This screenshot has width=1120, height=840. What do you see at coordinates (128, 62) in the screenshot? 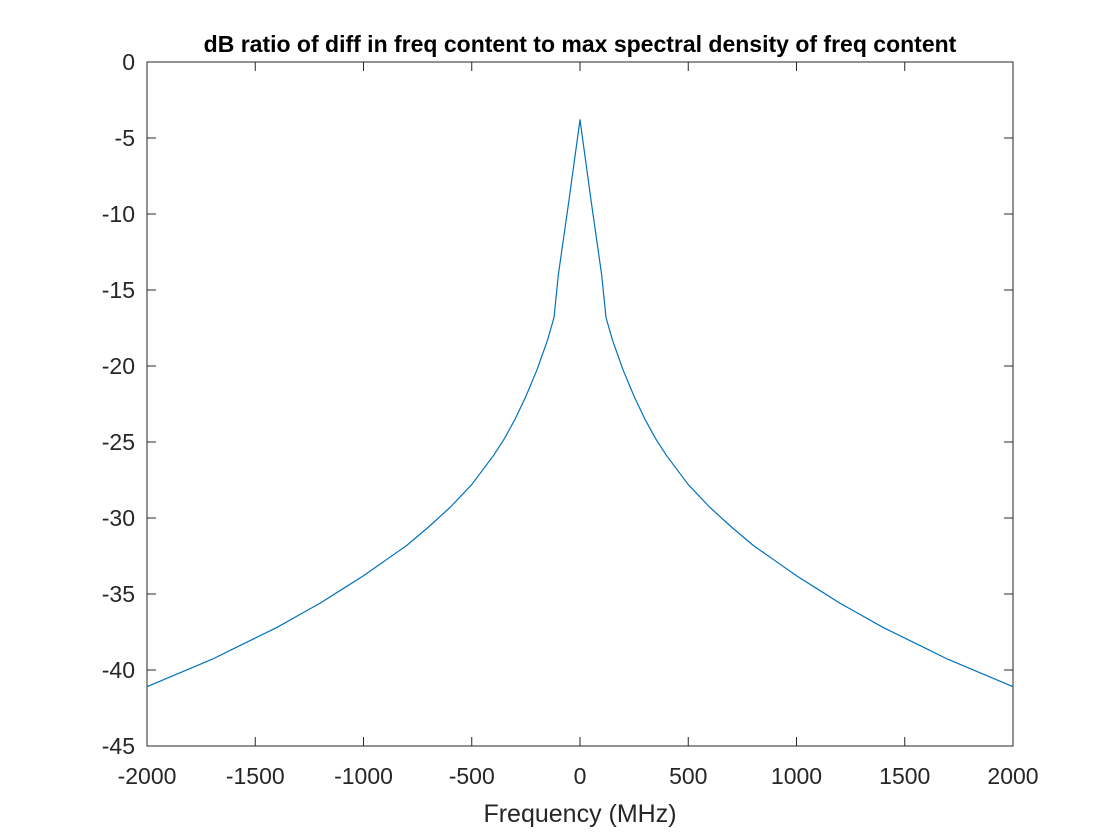
I see `y-tick-label: 0` at bounding box center [128, 62].